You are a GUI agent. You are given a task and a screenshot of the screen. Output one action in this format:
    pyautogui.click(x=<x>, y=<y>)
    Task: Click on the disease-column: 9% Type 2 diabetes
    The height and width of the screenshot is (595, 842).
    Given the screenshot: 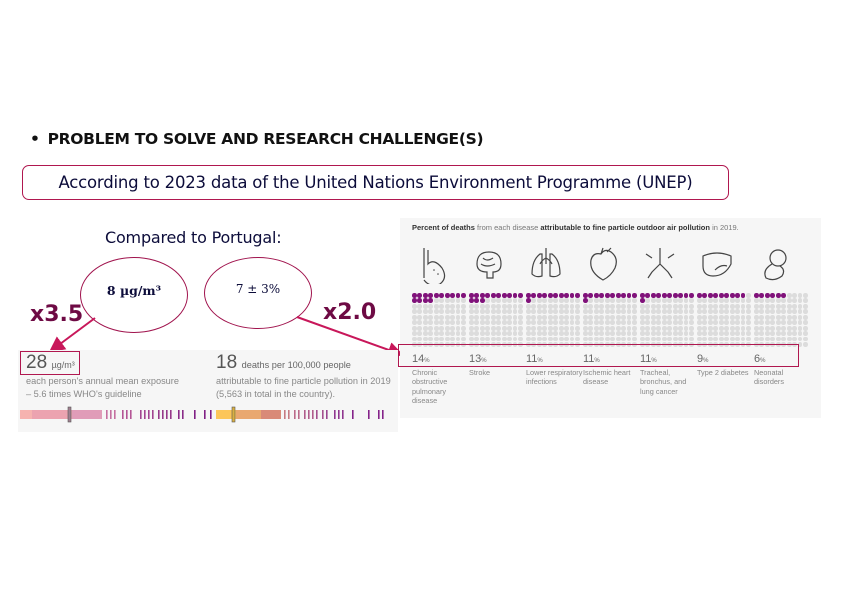 What is the action you would take?
    pyautogui.click(x=725, y=325)
    